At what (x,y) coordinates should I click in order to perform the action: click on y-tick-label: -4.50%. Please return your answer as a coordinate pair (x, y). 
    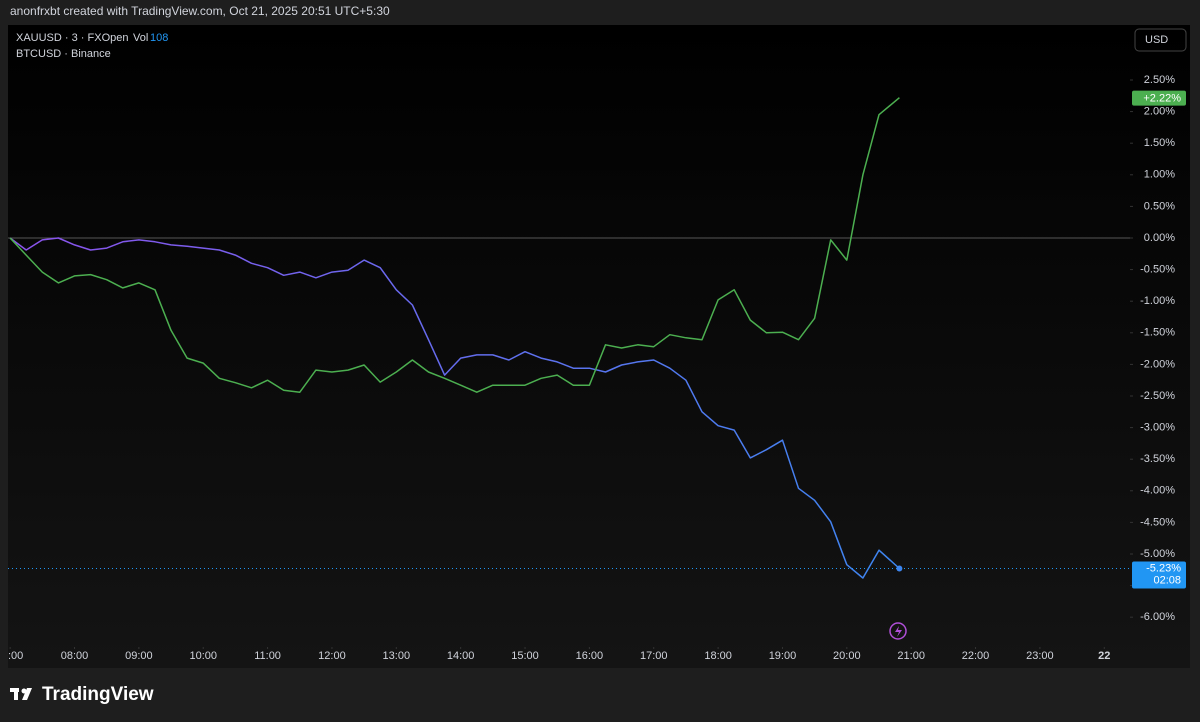
    Looking at the image, I should click on (1157, 522).